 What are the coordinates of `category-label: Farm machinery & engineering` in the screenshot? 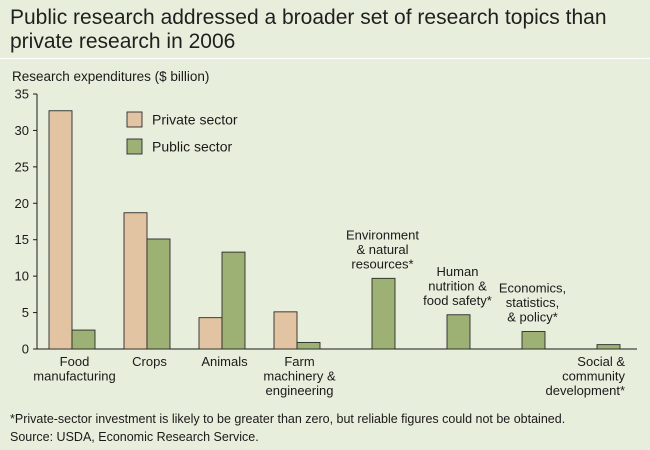 It's located at (299, 376).